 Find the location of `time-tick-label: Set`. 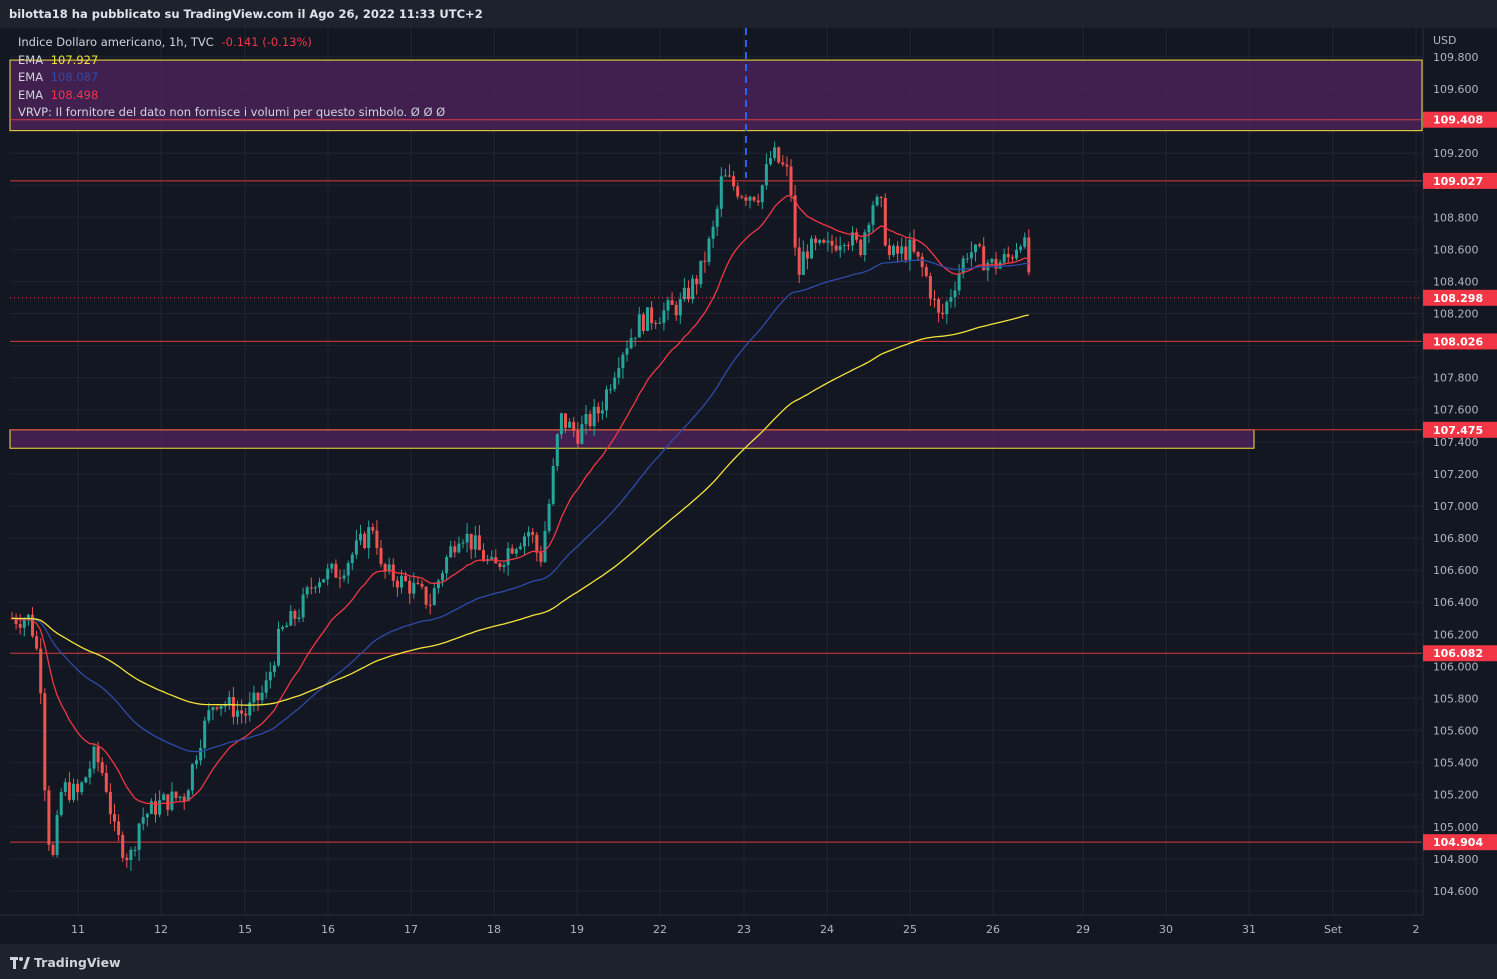

time-tick-label: Set is located at coordinates (1333, 929).